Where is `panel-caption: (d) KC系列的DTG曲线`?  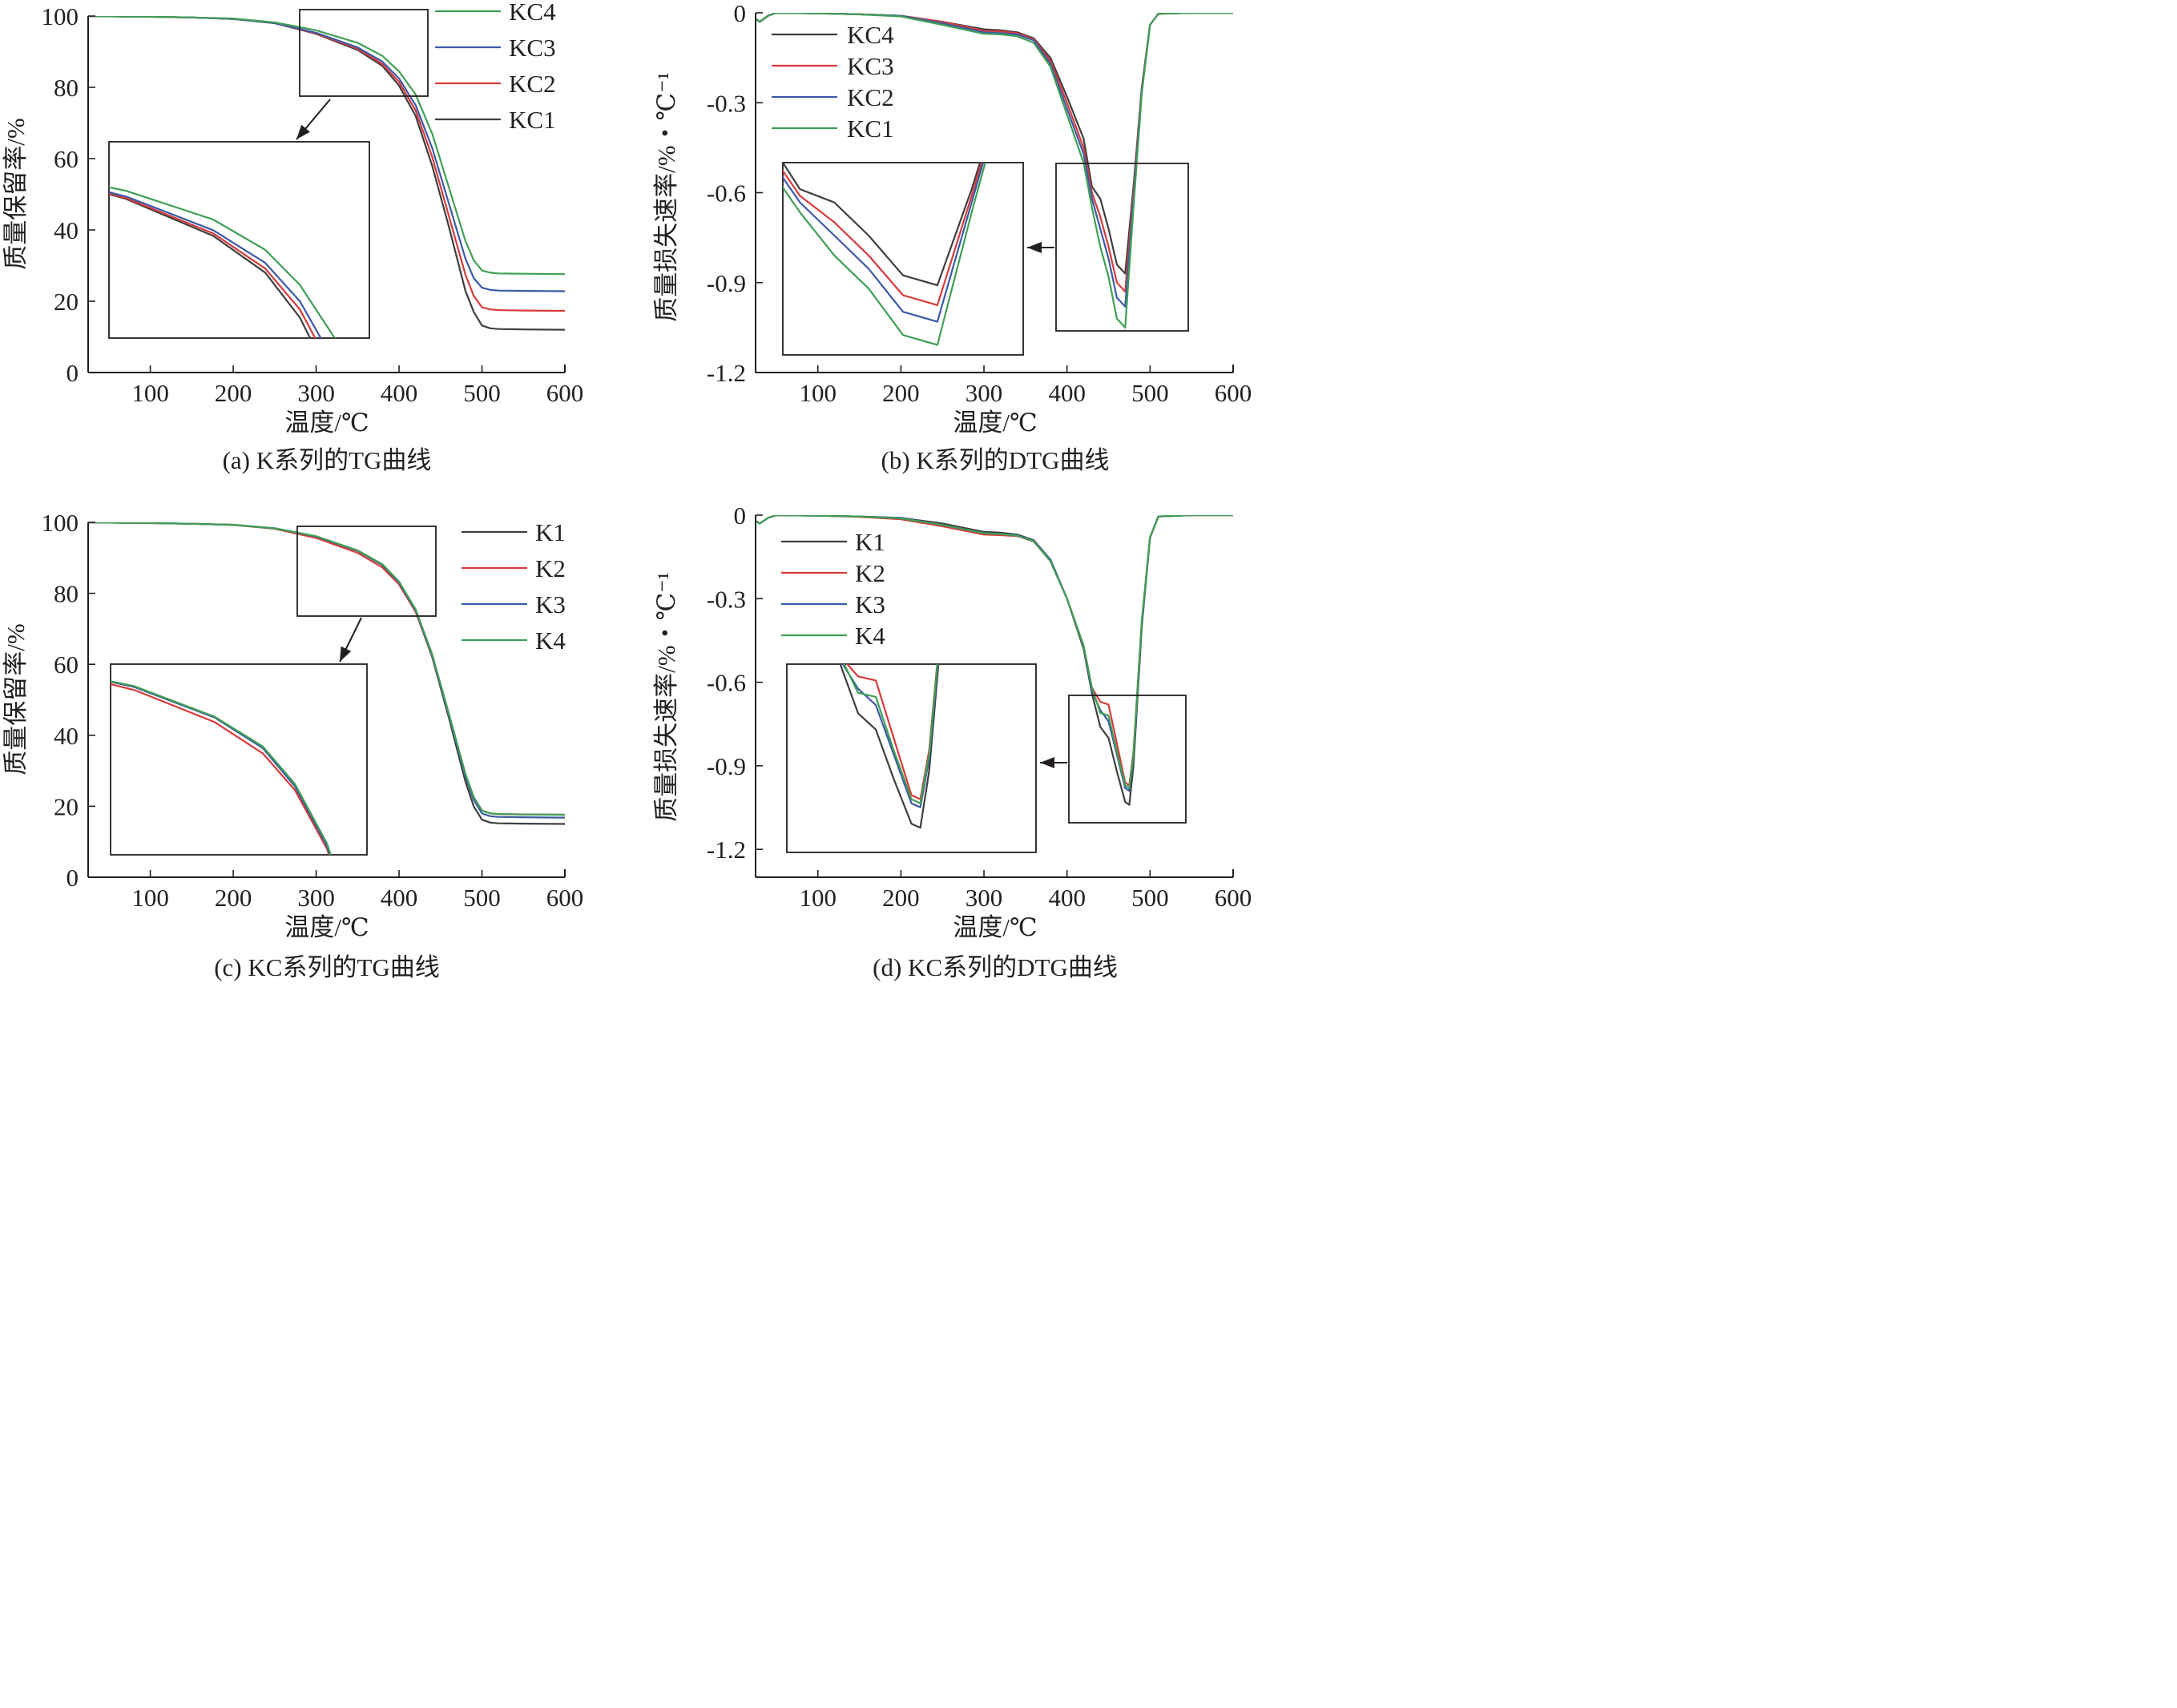 panel-caption: (d) KC系列的DTG曲线 is located at coordinates (995, 967).